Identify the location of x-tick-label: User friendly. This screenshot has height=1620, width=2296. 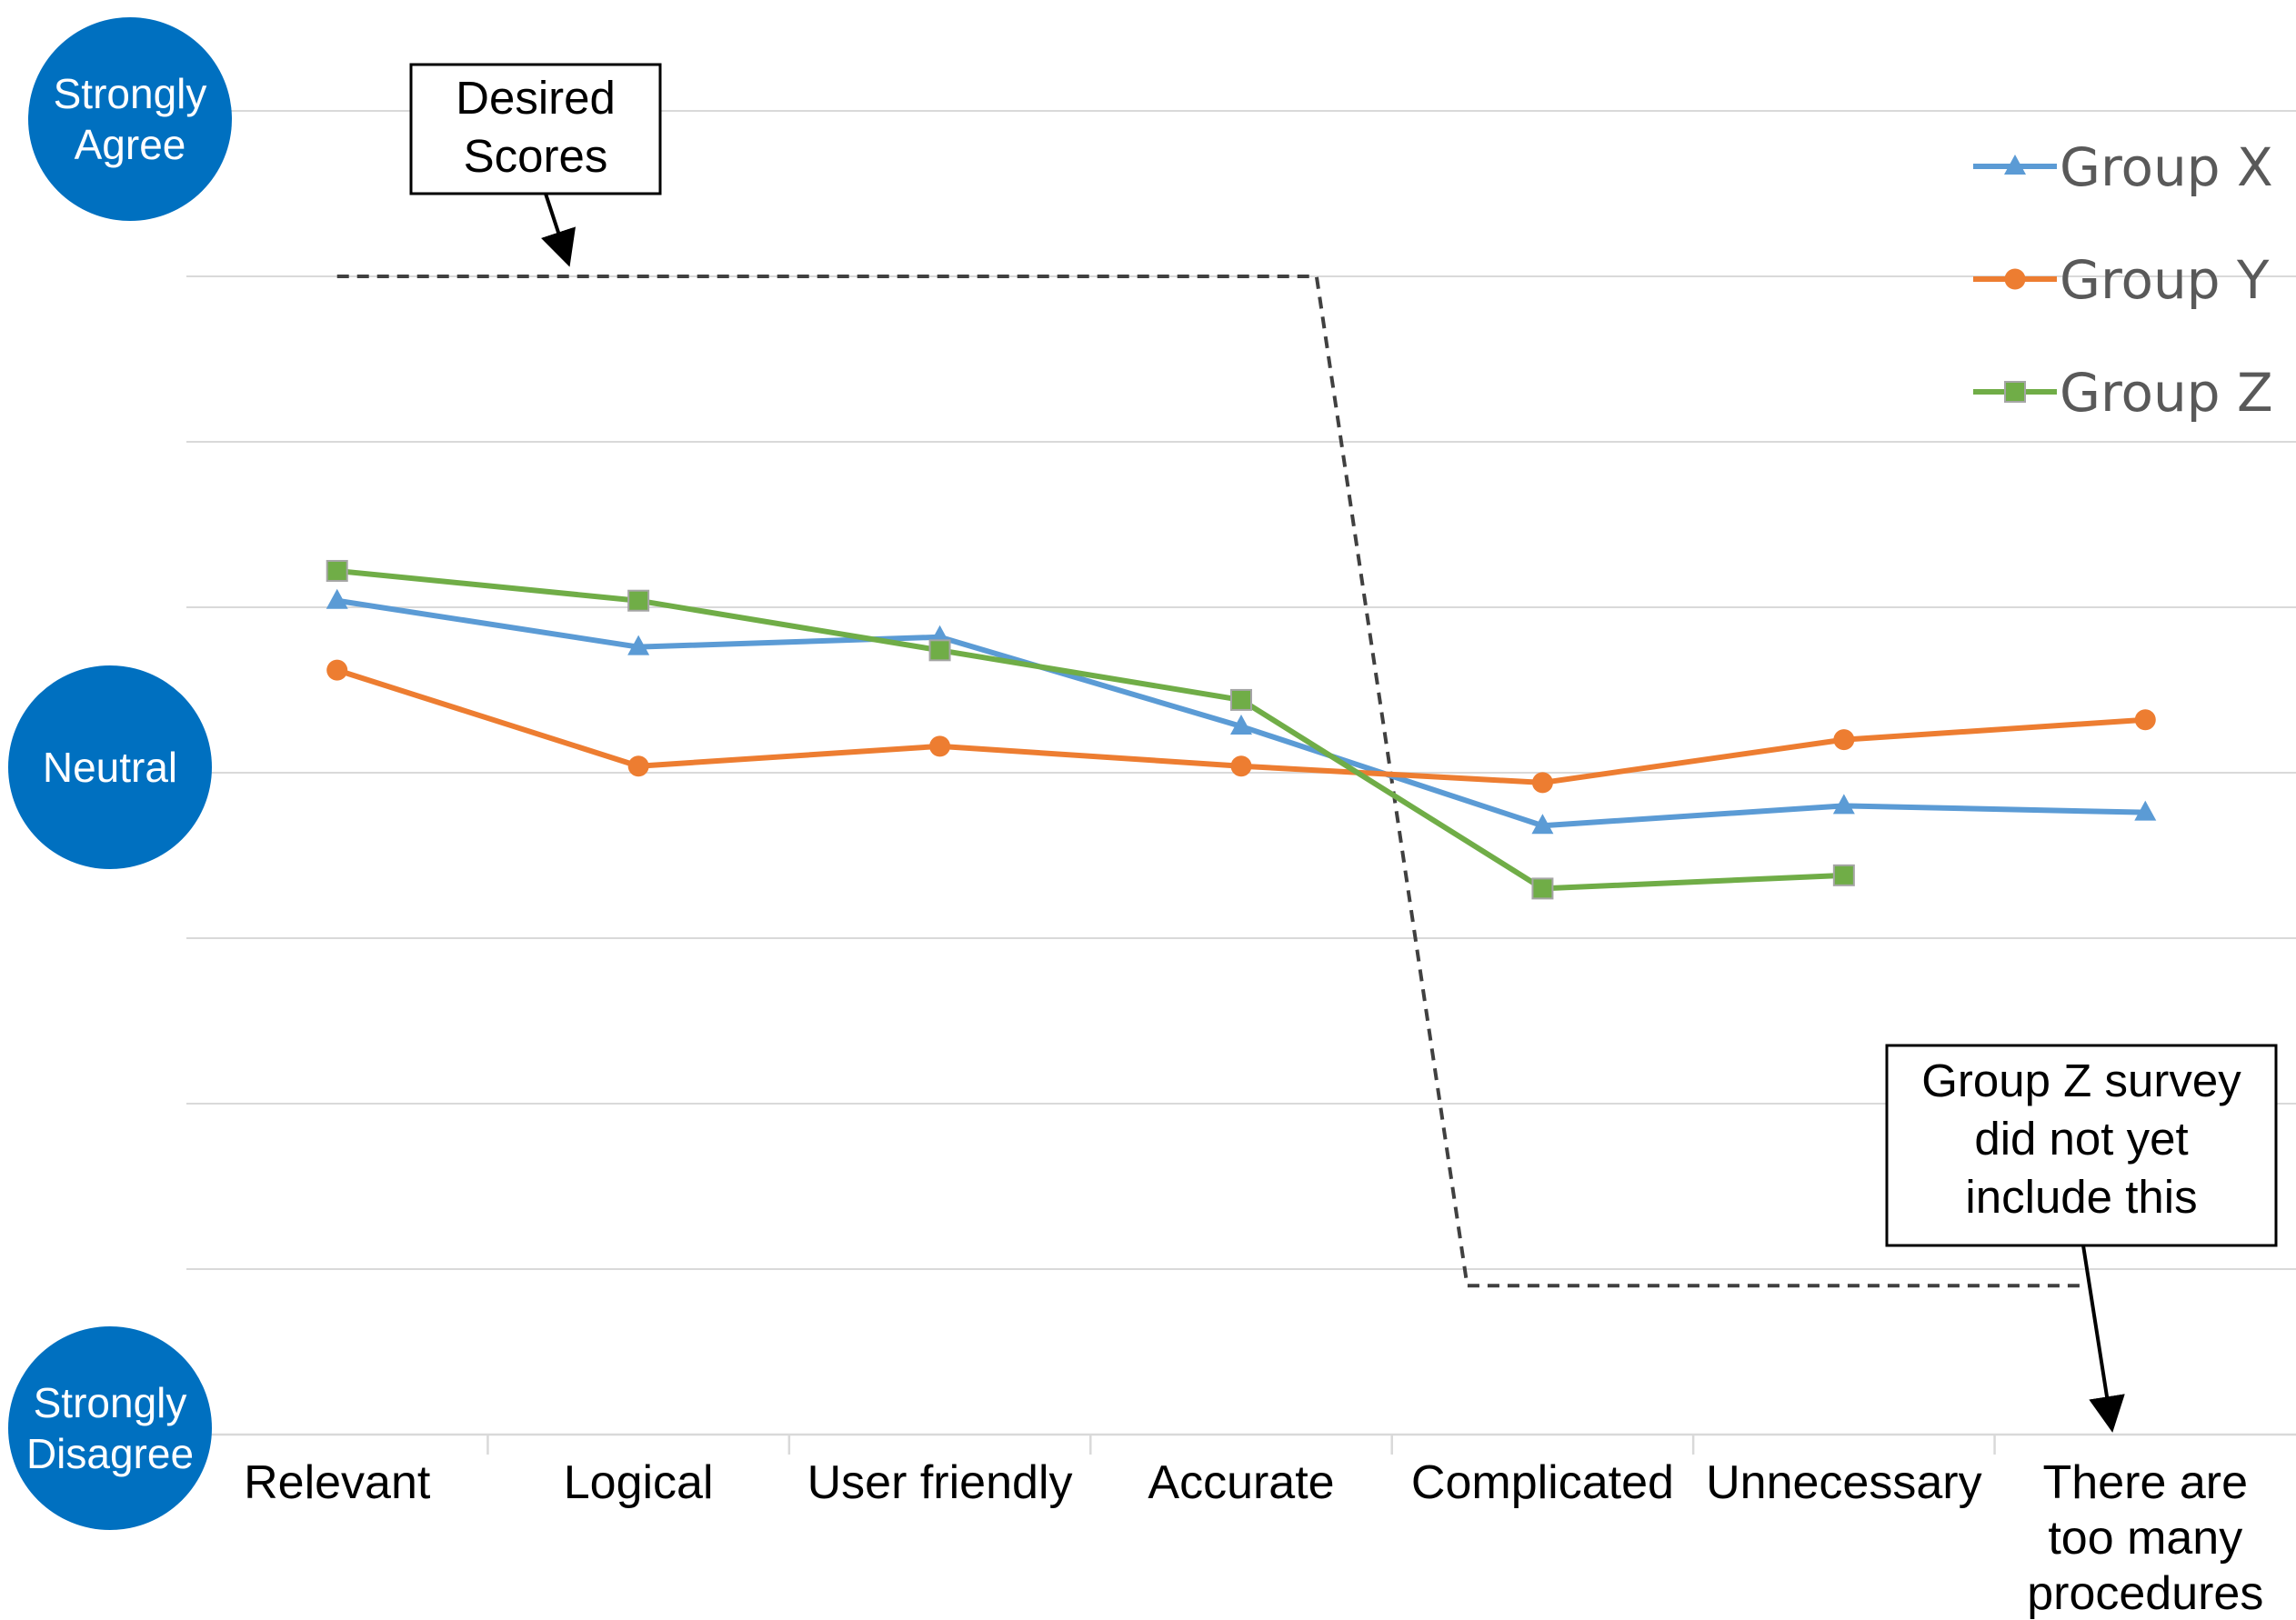
(940, 1483).